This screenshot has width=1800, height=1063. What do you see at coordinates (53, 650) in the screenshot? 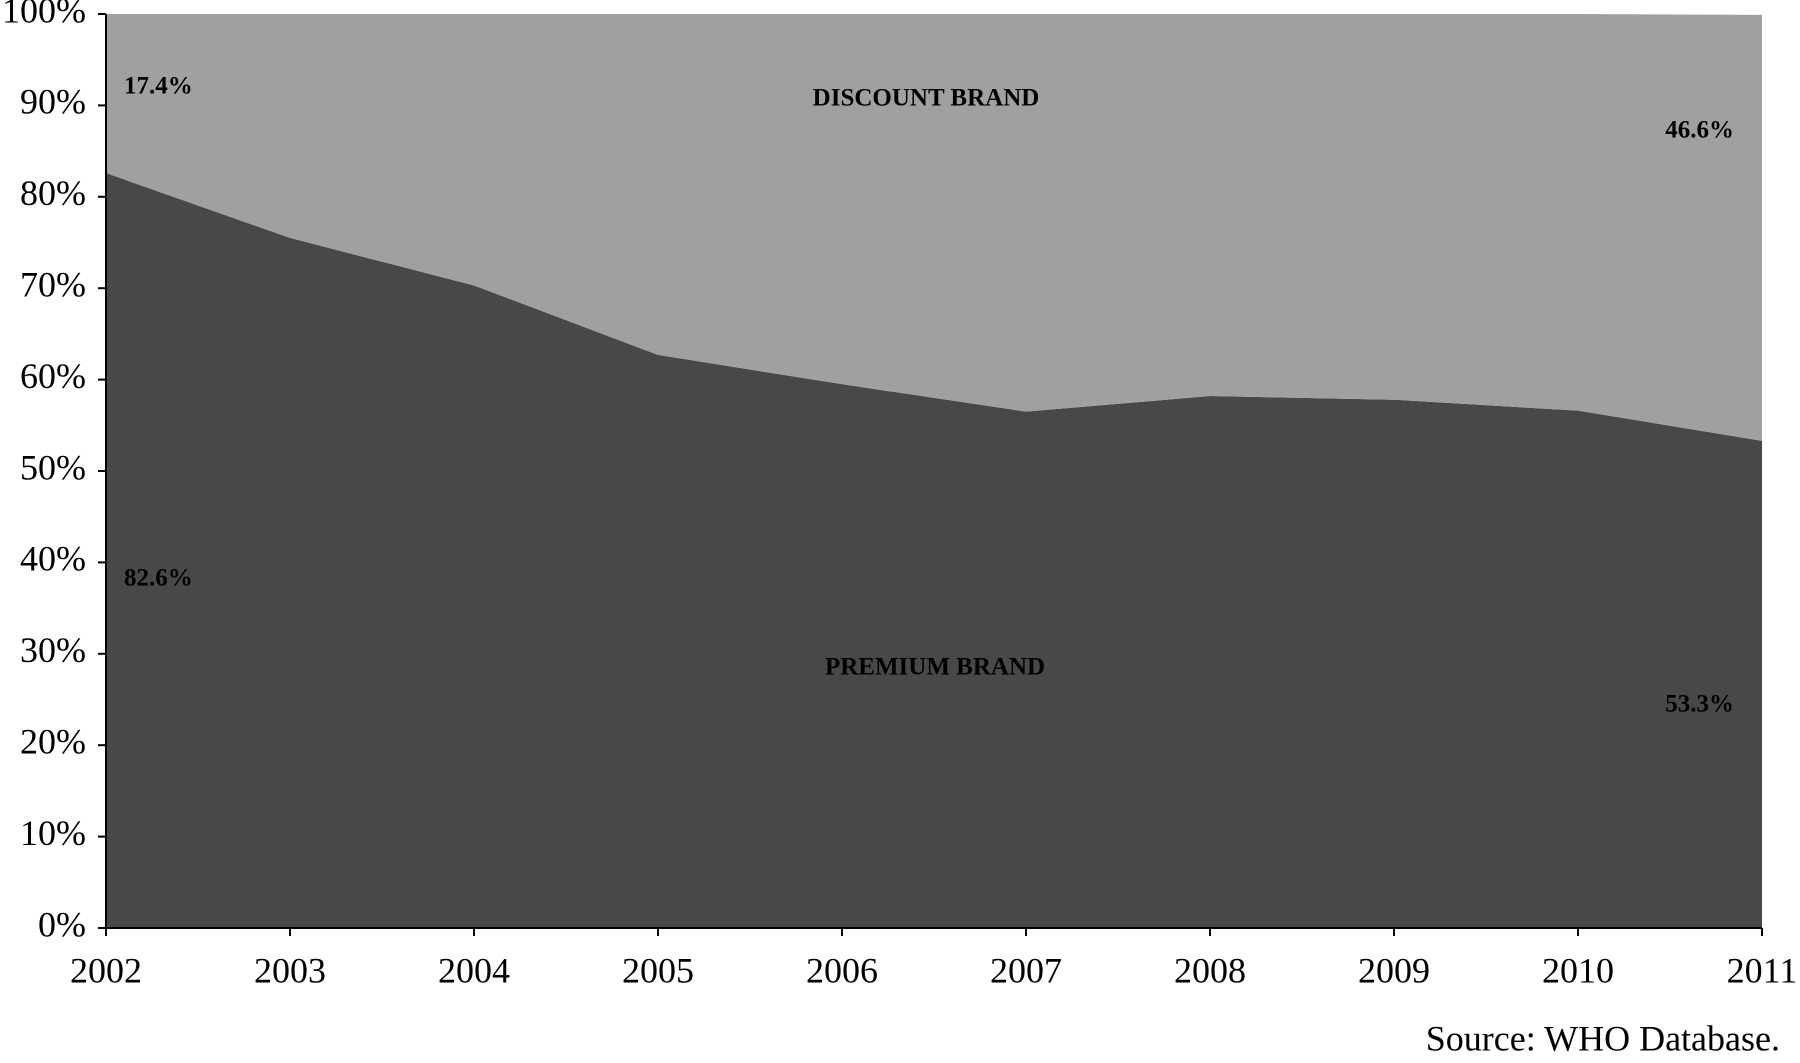
I see `y-tick-label: 30%` at bounding box center [53, 650].